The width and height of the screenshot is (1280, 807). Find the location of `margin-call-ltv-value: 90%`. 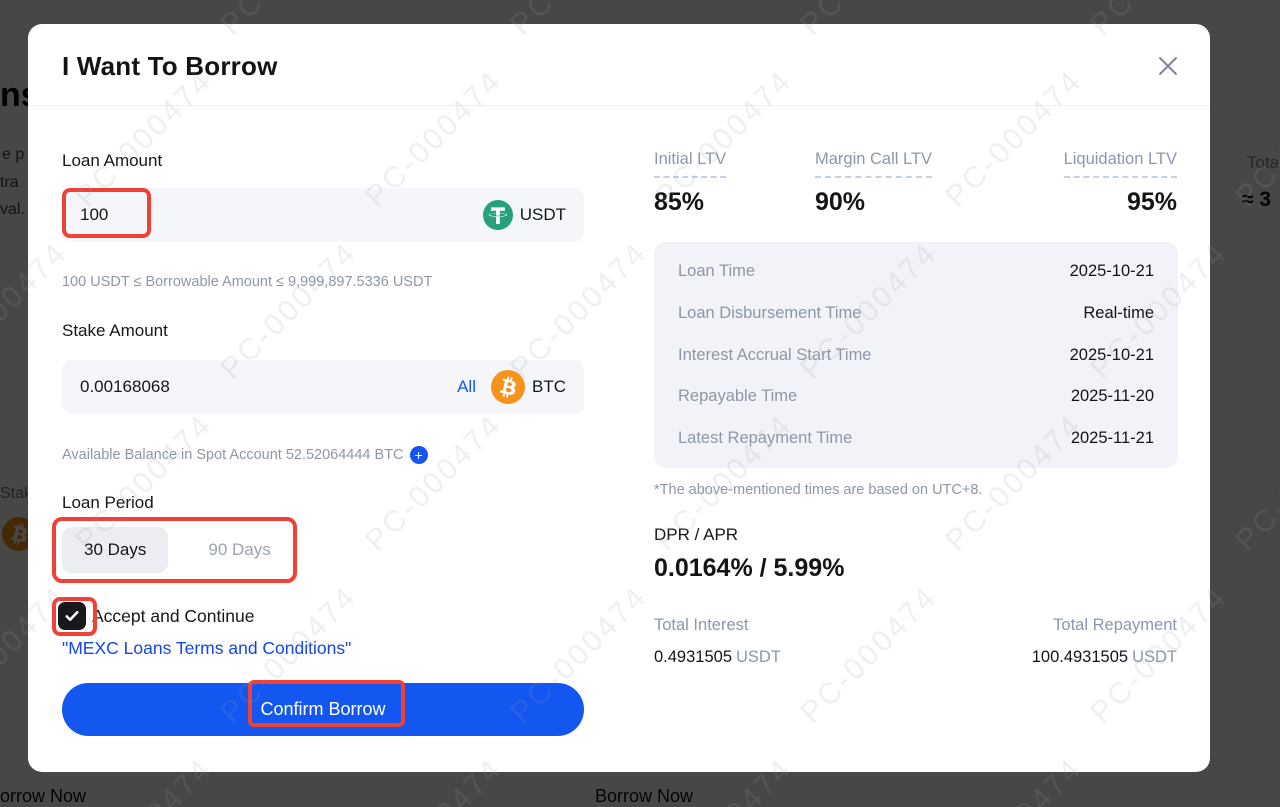

margin-call-ltv-value: 90% is located at coordinates (840, 202).